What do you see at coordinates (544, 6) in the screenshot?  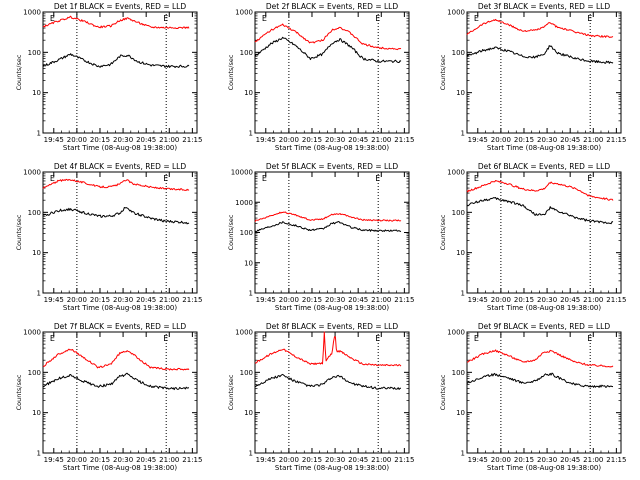 I see `chart-title: Det 3f BLACK = Events, RED = LLD` at bounding box center [544, 6].